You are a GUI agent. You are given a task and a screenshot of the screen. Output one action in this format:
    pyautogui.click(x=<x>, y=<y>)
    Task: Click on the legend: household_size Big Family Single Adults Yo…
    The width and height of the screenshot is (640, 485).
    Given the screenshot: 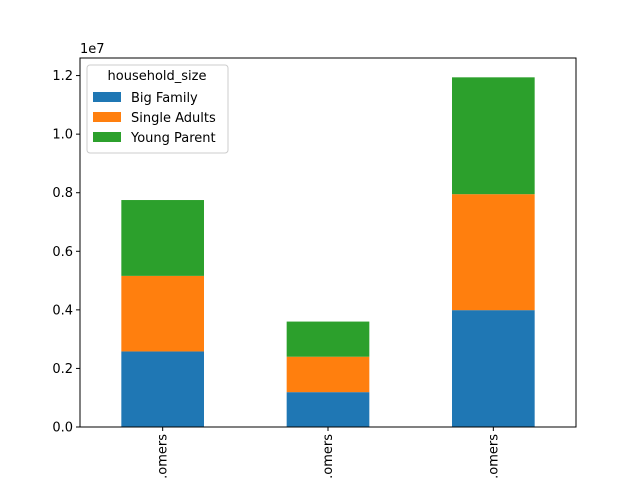 What is the action you would take?
    pyautogui.click(x=157, y=109)
    